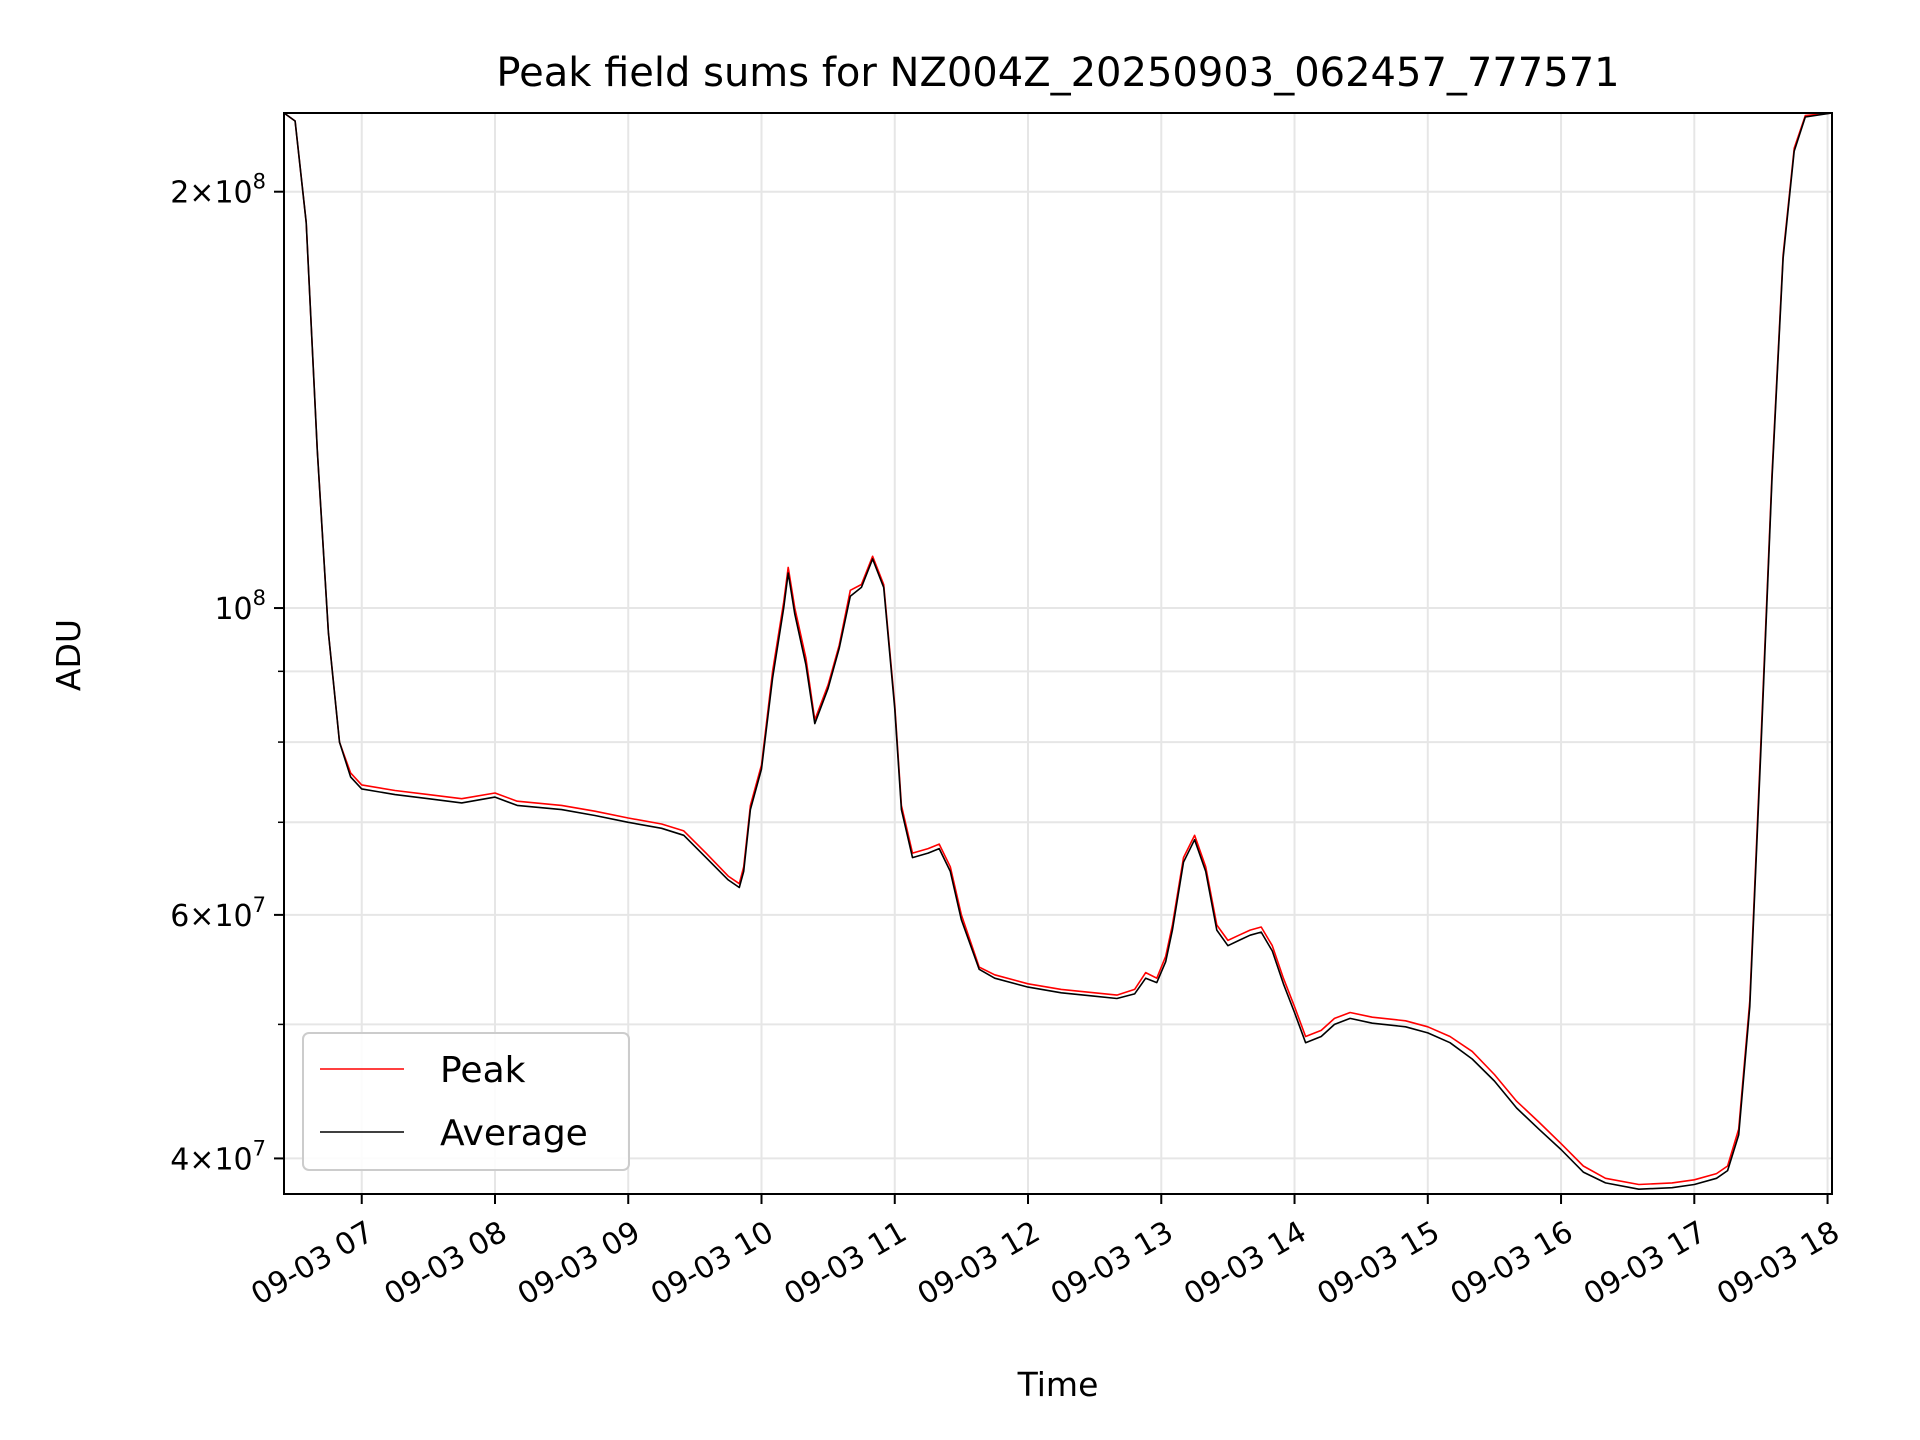 Image resolution: width=1920 pixels, height=1440 pixels. Describe the element at coordinates (218, 913) in the screenshot. I see `y-tick-label: 6×107` at that location.